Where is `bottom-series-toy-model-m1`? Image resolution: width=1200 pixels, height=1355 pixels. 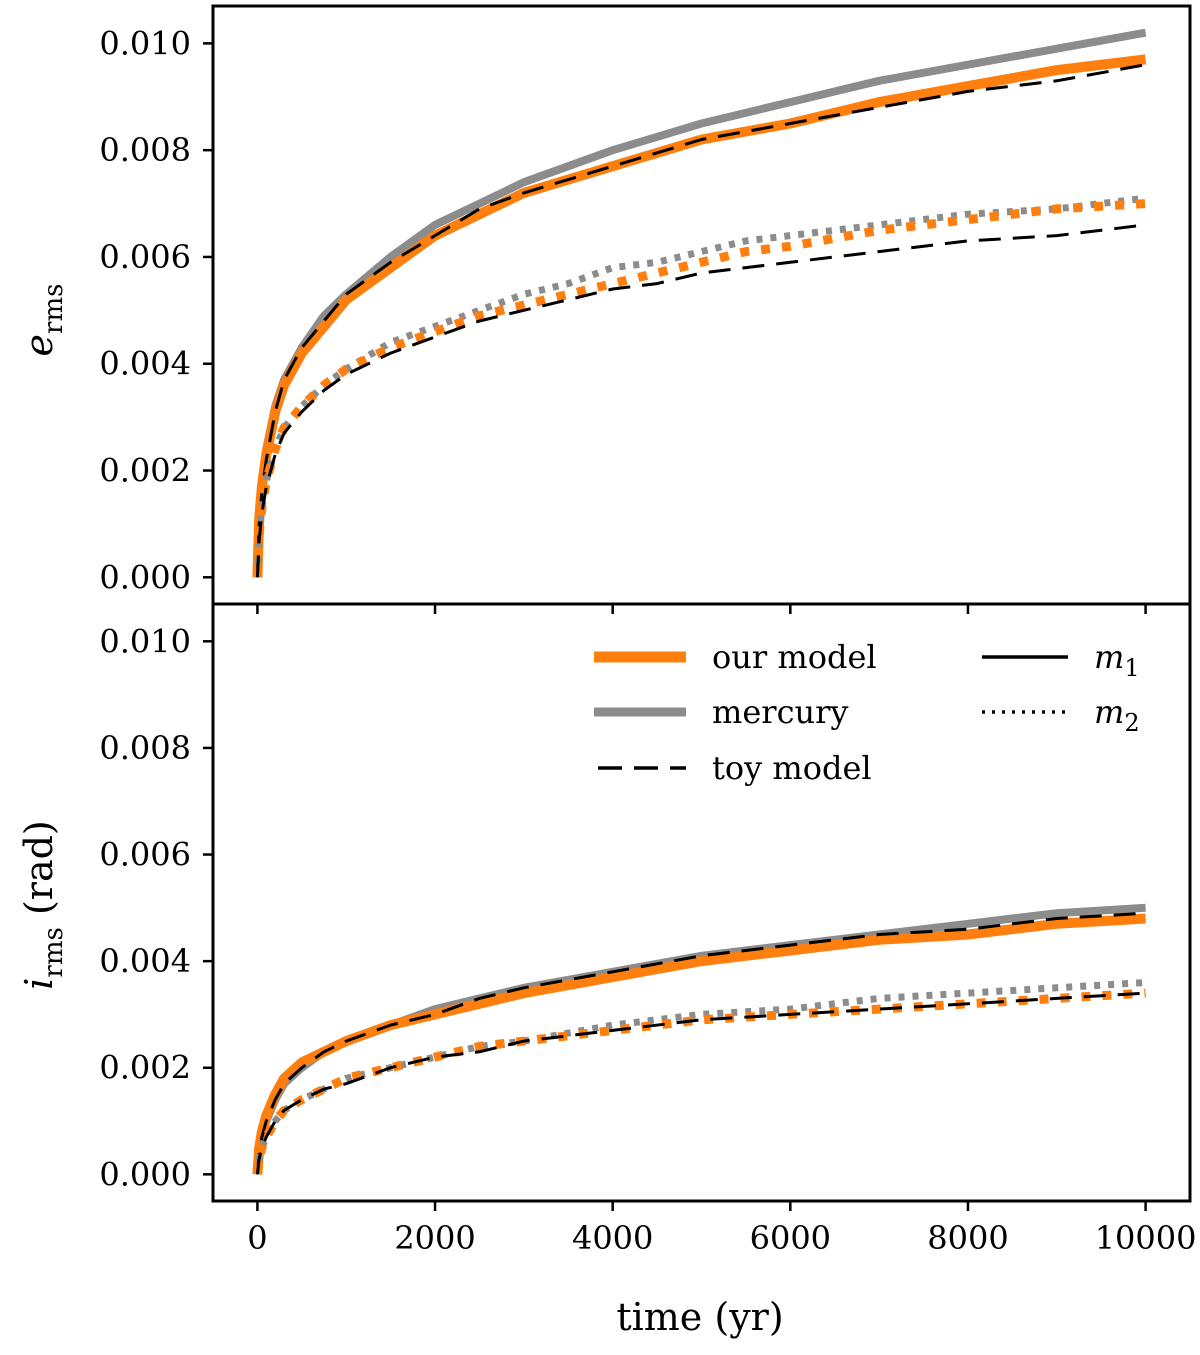
bottom-series-toy-model-m1 is located at coordinates (700, 1043).